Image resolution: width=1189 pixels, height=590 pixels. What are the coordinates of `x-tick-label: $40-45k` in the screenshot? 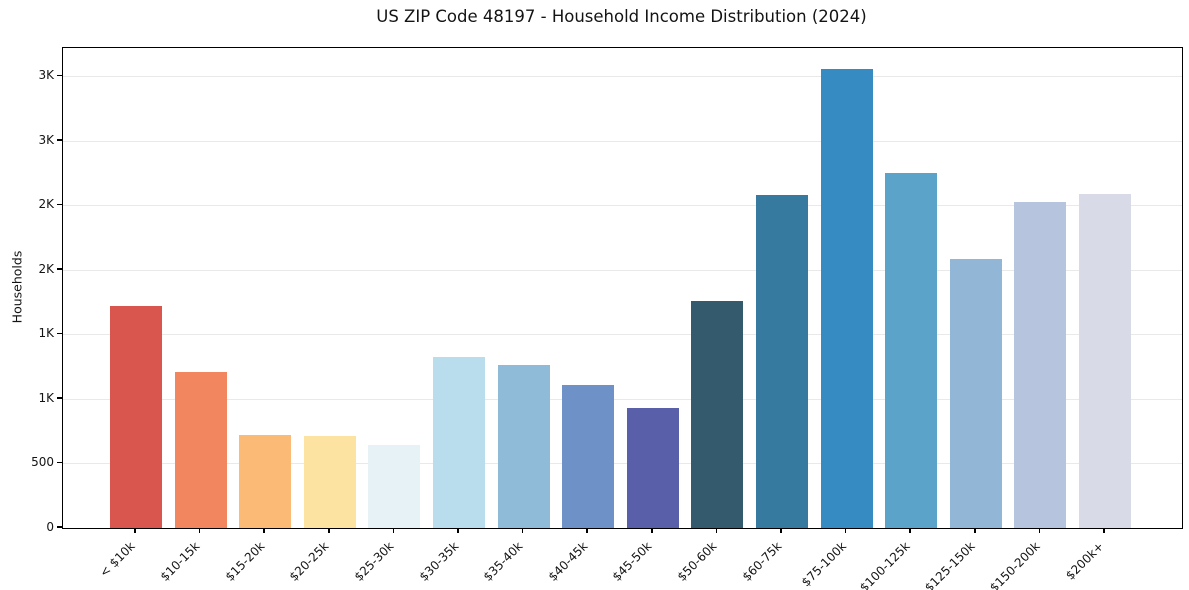 It's located at (568, 561).